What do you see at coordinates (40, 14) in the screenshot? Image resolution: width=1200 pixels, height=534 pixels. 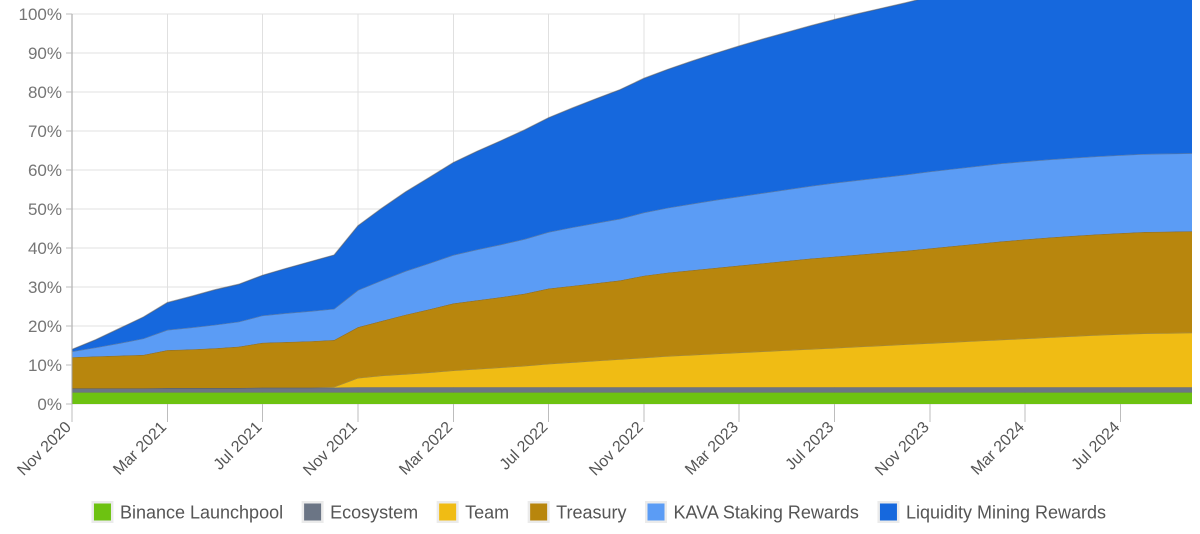 I see `y-tick-label: 100%` at bounding box center [40, 14].